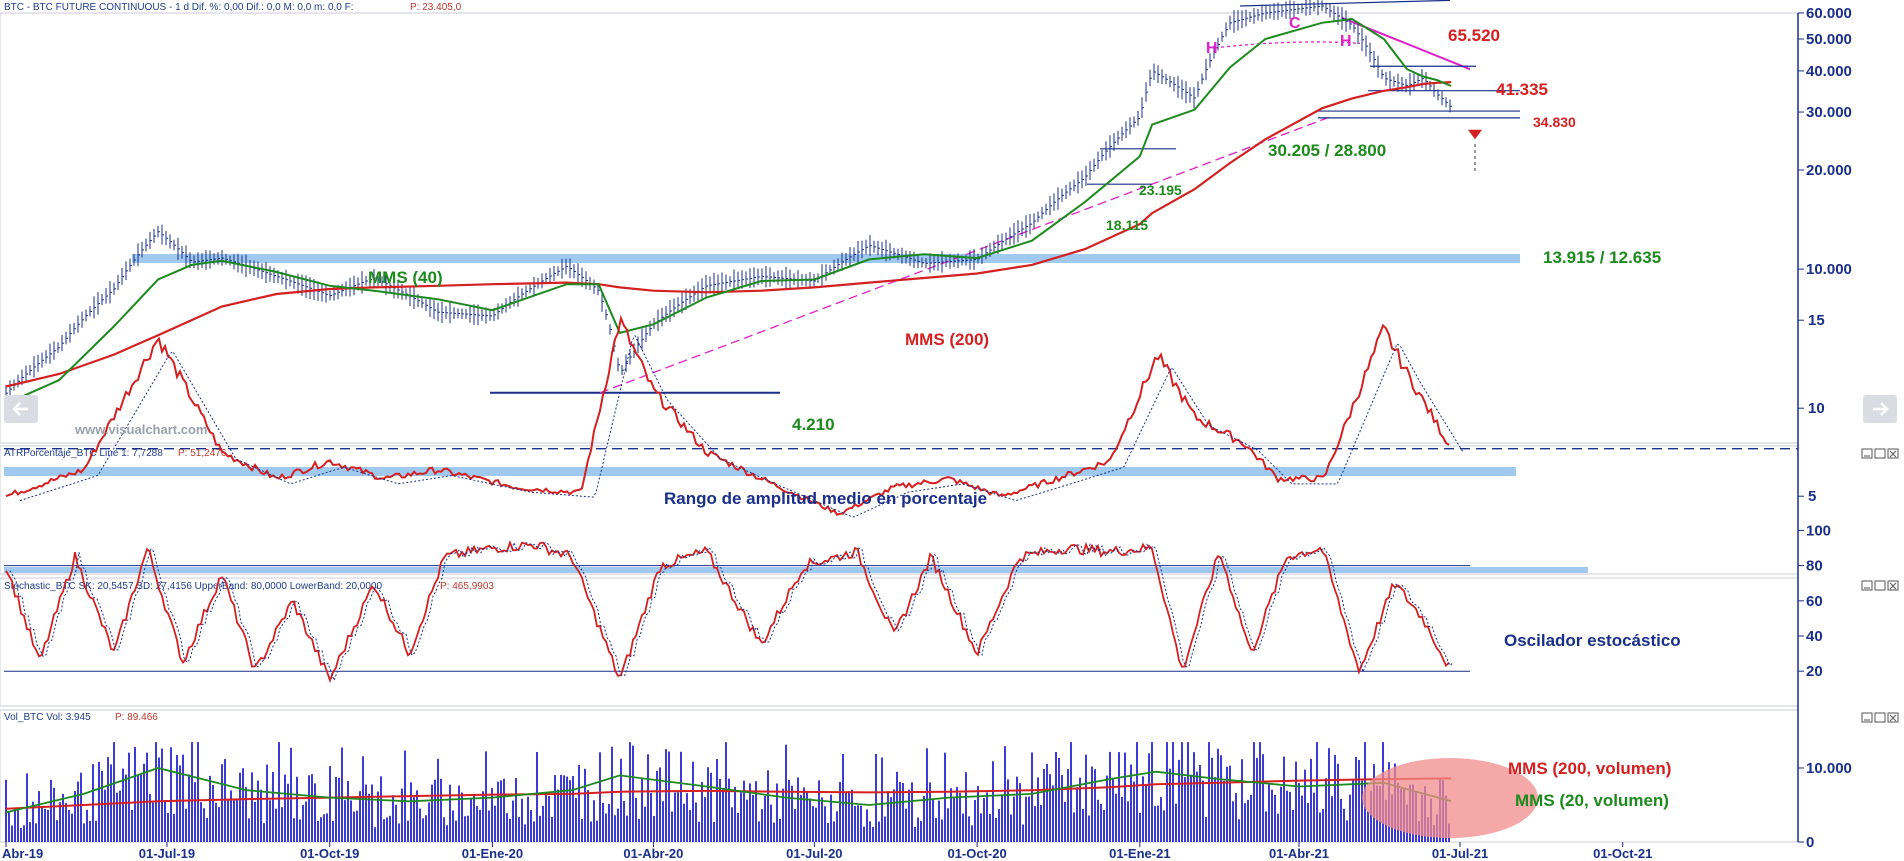 The height and width of the screenshot is (861, 1904). Describe the element at coordinates (1880, 717) in the screenshot. I see `volume-window-buttons` at that location.